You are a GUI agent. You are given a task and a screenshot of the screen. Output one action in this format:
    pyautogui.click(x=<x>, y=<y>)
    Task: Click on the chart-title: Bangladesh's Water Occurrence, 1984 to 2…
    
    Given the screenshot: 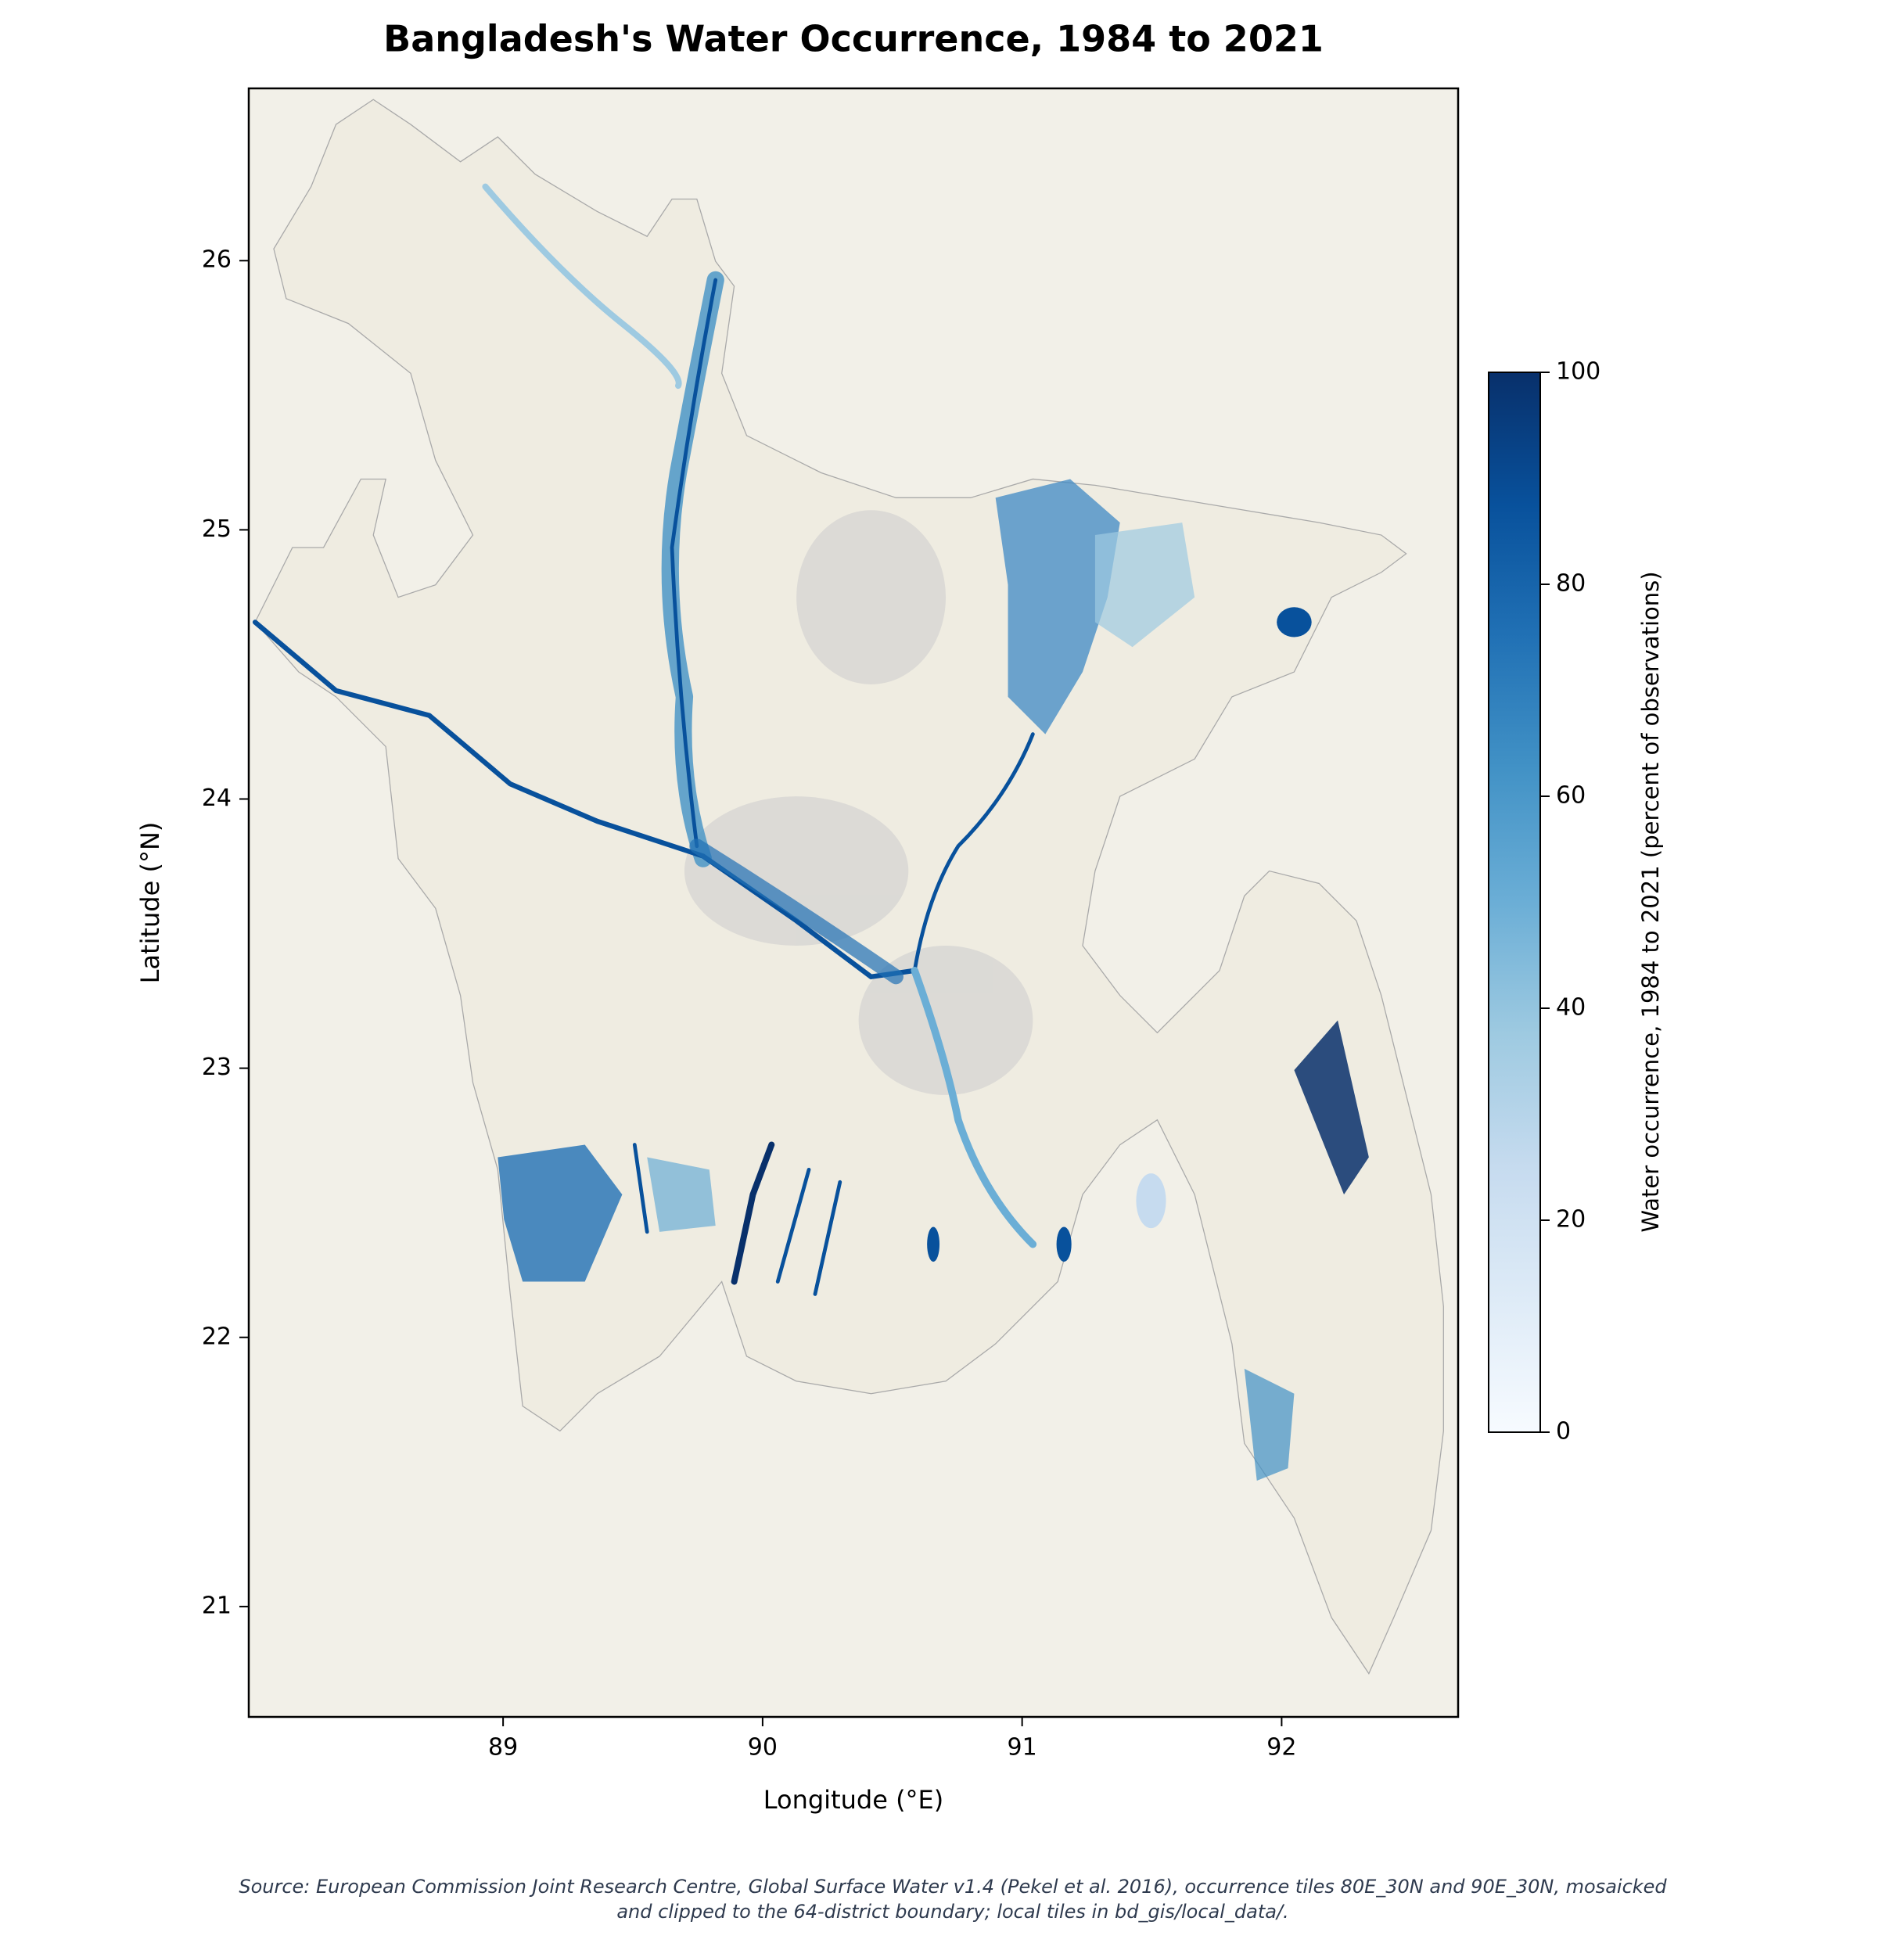 What is the action you would take?
    pyautogui.click(x=853, y=39)
    